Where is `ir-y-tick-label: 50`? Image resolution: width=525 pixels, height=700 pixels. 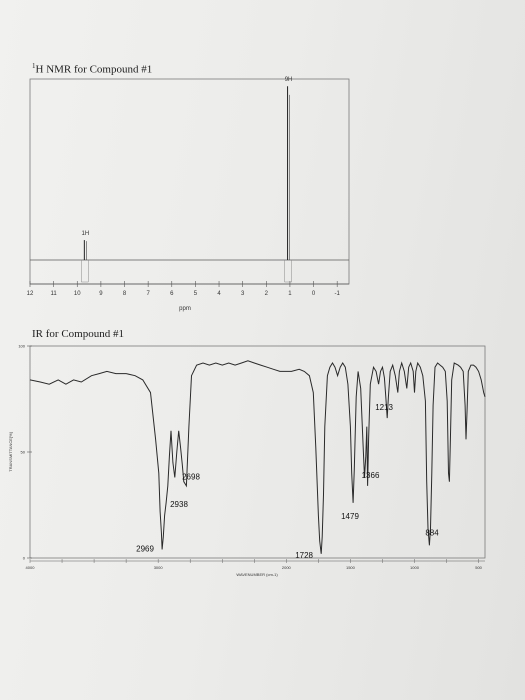
ir-y-tick-label: 50 is located at coordinates (23, 452).